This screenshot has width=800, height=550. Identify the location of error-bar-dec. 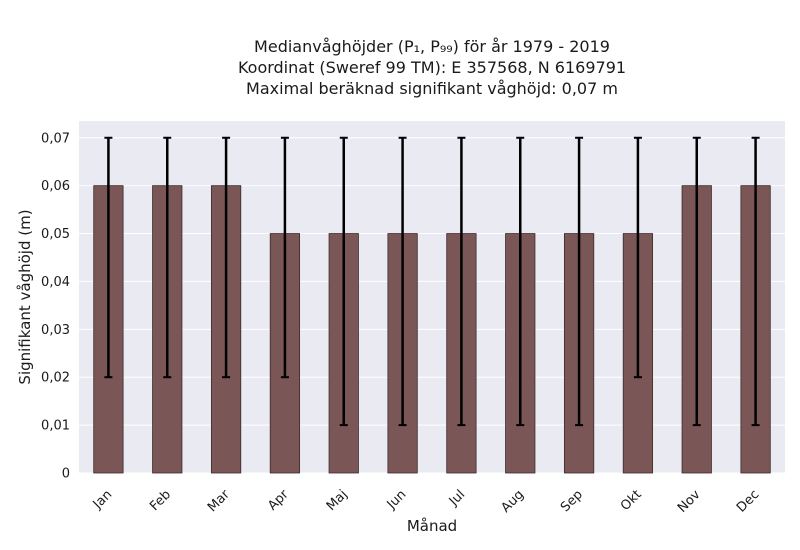
(755, 281).